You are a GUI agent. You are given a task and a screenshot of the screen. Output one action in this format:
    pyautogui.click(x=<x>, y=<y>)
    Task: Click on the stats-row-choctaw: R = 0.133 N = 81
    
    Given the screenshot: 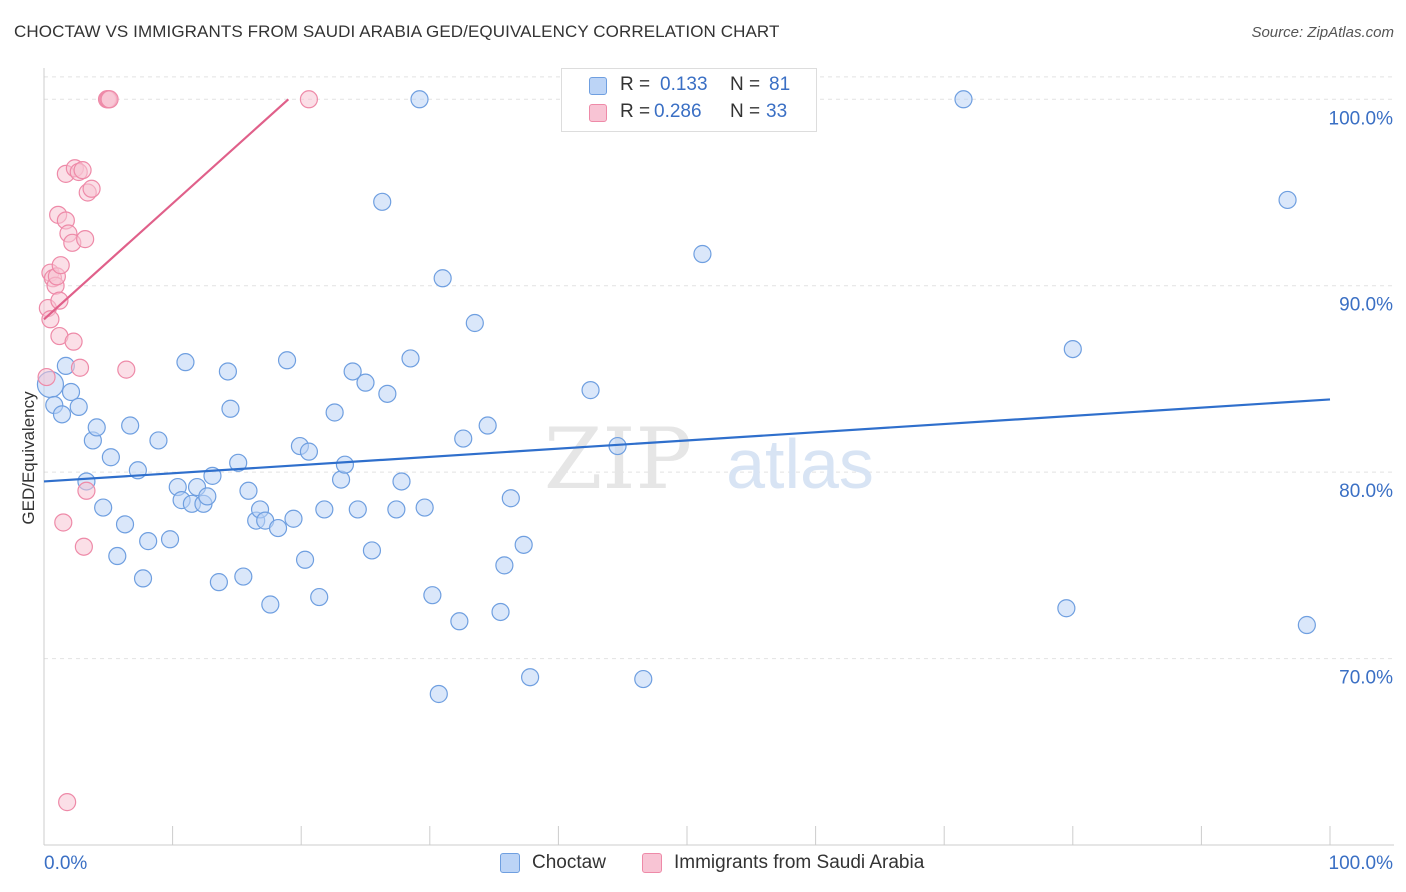 What is the action you would take?
    pyautogui.click(x=689, y=87)
    